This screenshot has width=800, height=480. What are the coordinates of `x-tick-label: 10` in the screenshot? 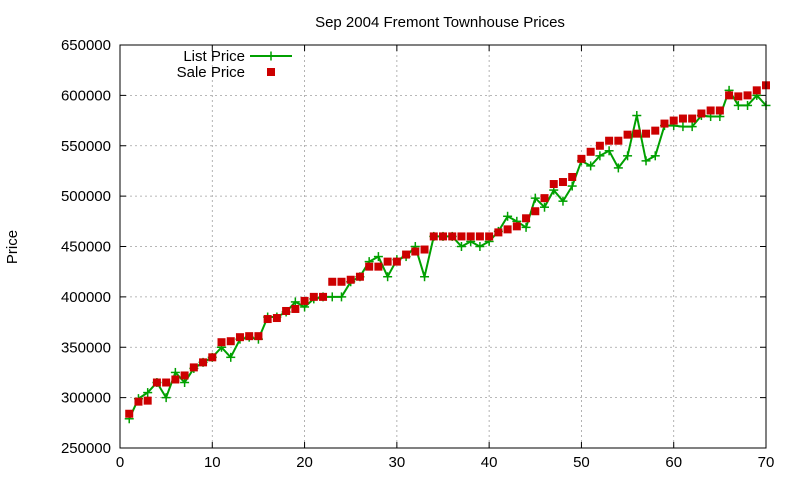 It's located at (212, 462).